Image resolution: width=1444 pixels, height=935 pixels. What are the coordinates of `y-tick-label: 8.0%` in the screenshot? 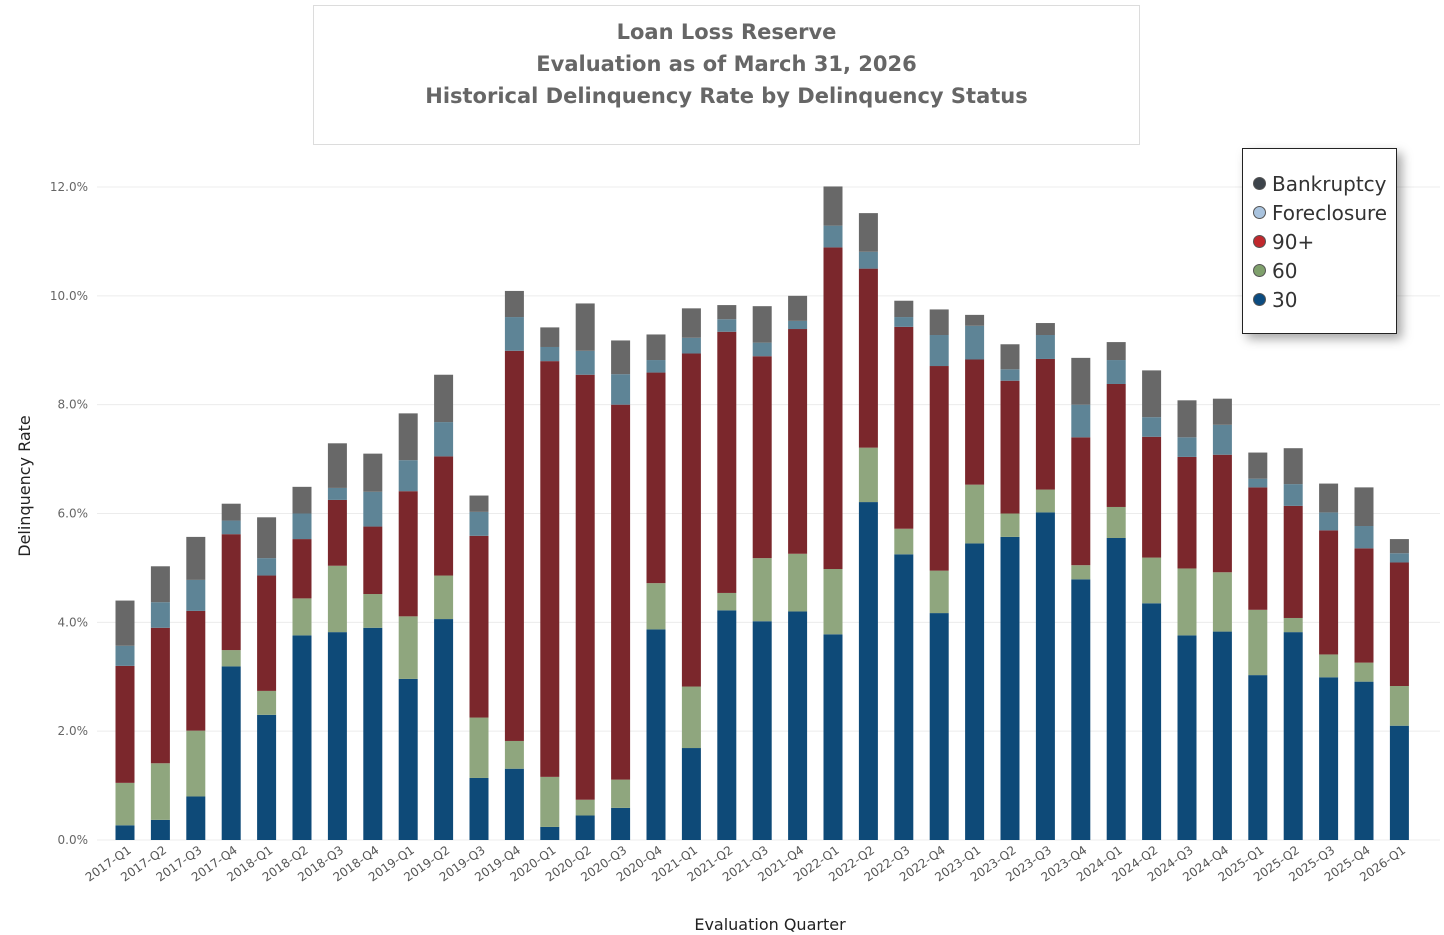 It's located at (73, 405).